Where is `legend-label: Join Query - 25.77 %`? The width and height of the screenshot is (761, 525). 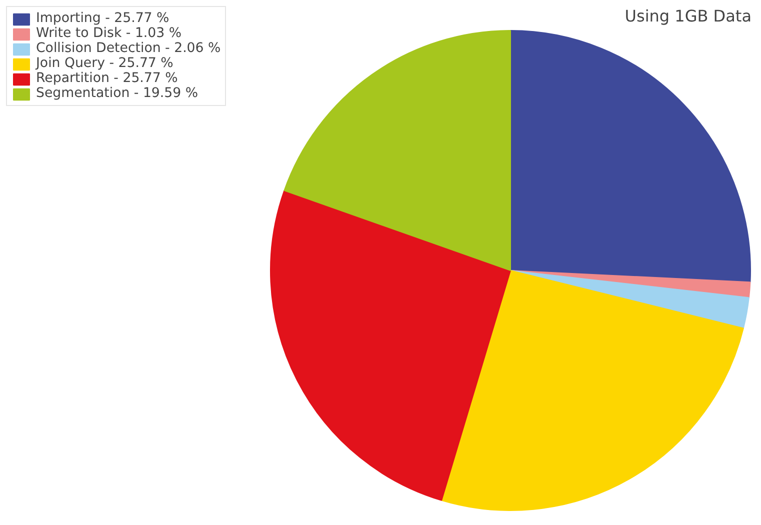 legend-label: Join Query - 25.77 % is located at coordinates (105, 63).